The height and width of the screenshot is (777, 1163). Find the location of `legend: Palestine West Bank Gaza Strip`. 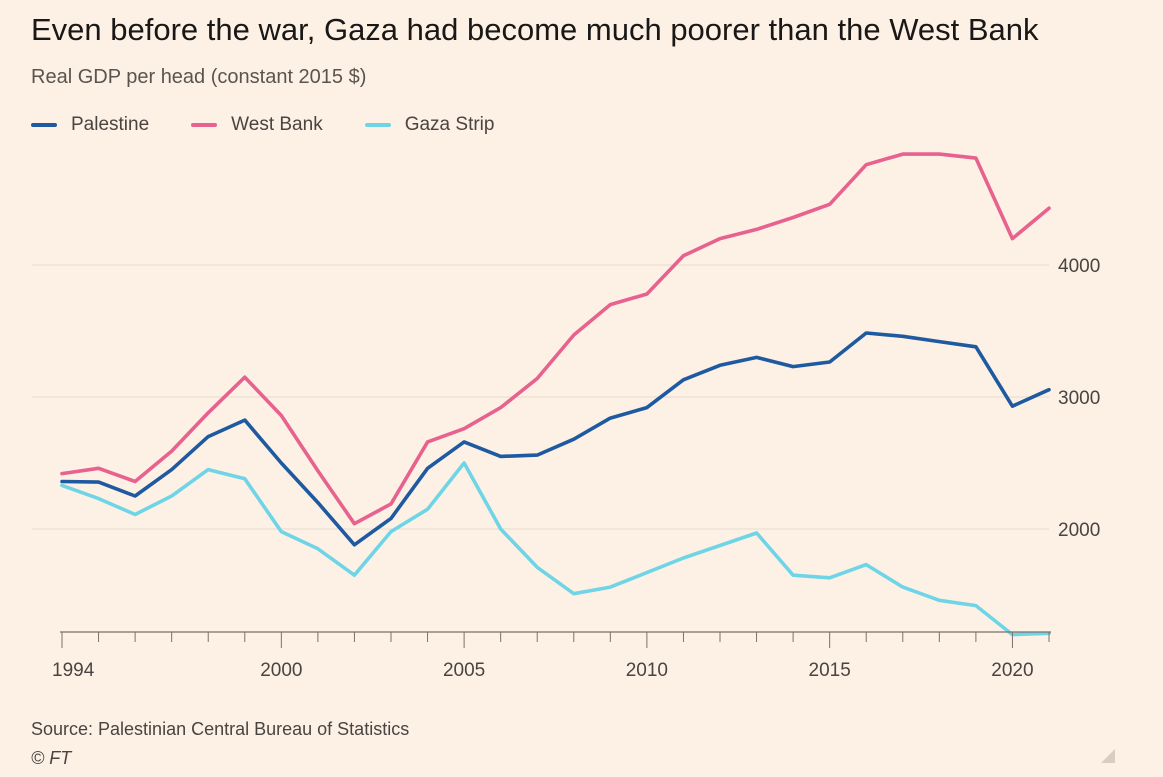

legend: Palestine West Bank Gaza Strip is located at coordinates (283, 125).